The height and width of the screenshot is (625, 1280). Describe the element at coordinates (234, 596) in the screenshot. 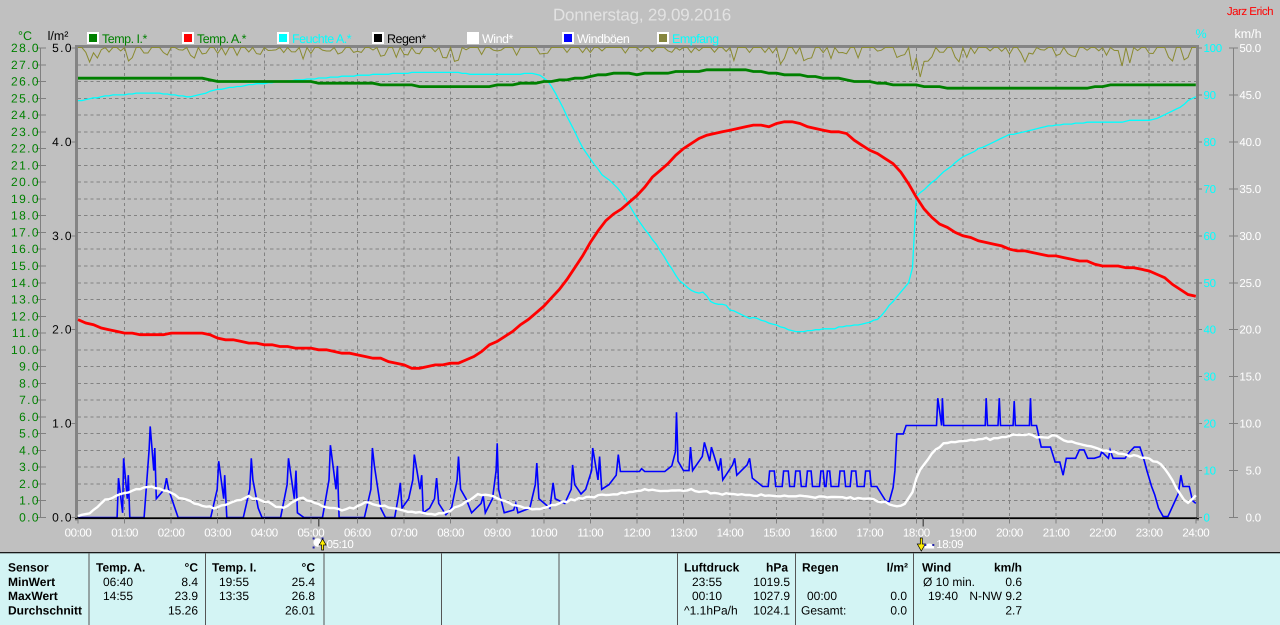

I see `svg-text: 13:35` at that location.